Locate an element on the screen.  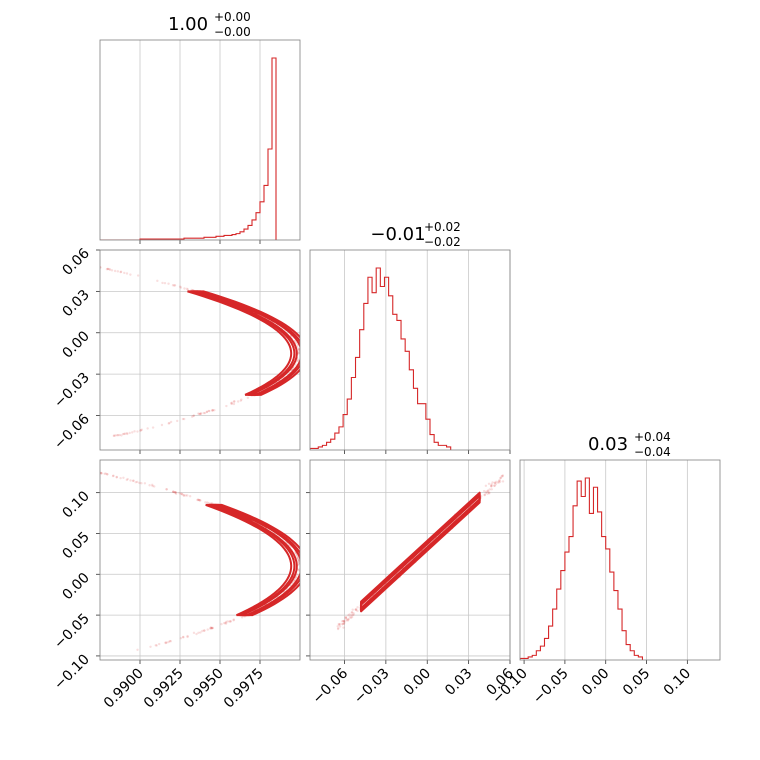
panel-title-upper: +0.02 is located at coordinates (442, 227).